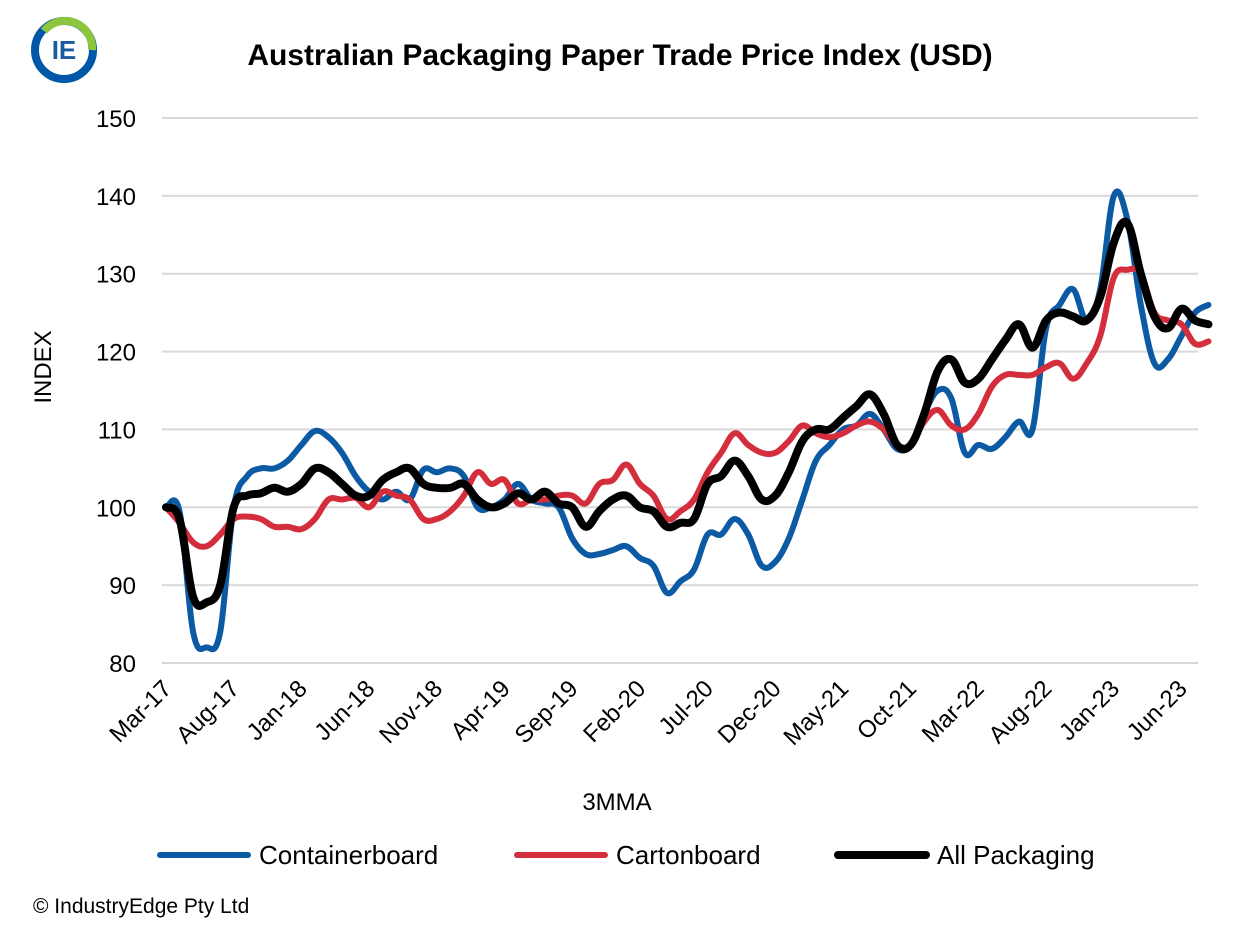  I want to click on x-tick-label: Jun-18, so click(344, 710).